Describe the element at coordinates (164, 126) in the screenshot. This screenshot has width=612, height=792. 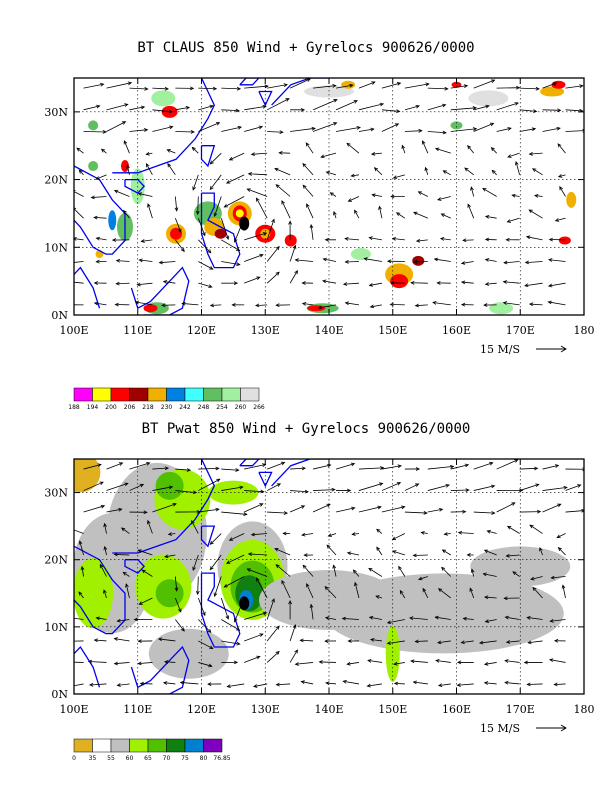
I see `coastline` at that location.